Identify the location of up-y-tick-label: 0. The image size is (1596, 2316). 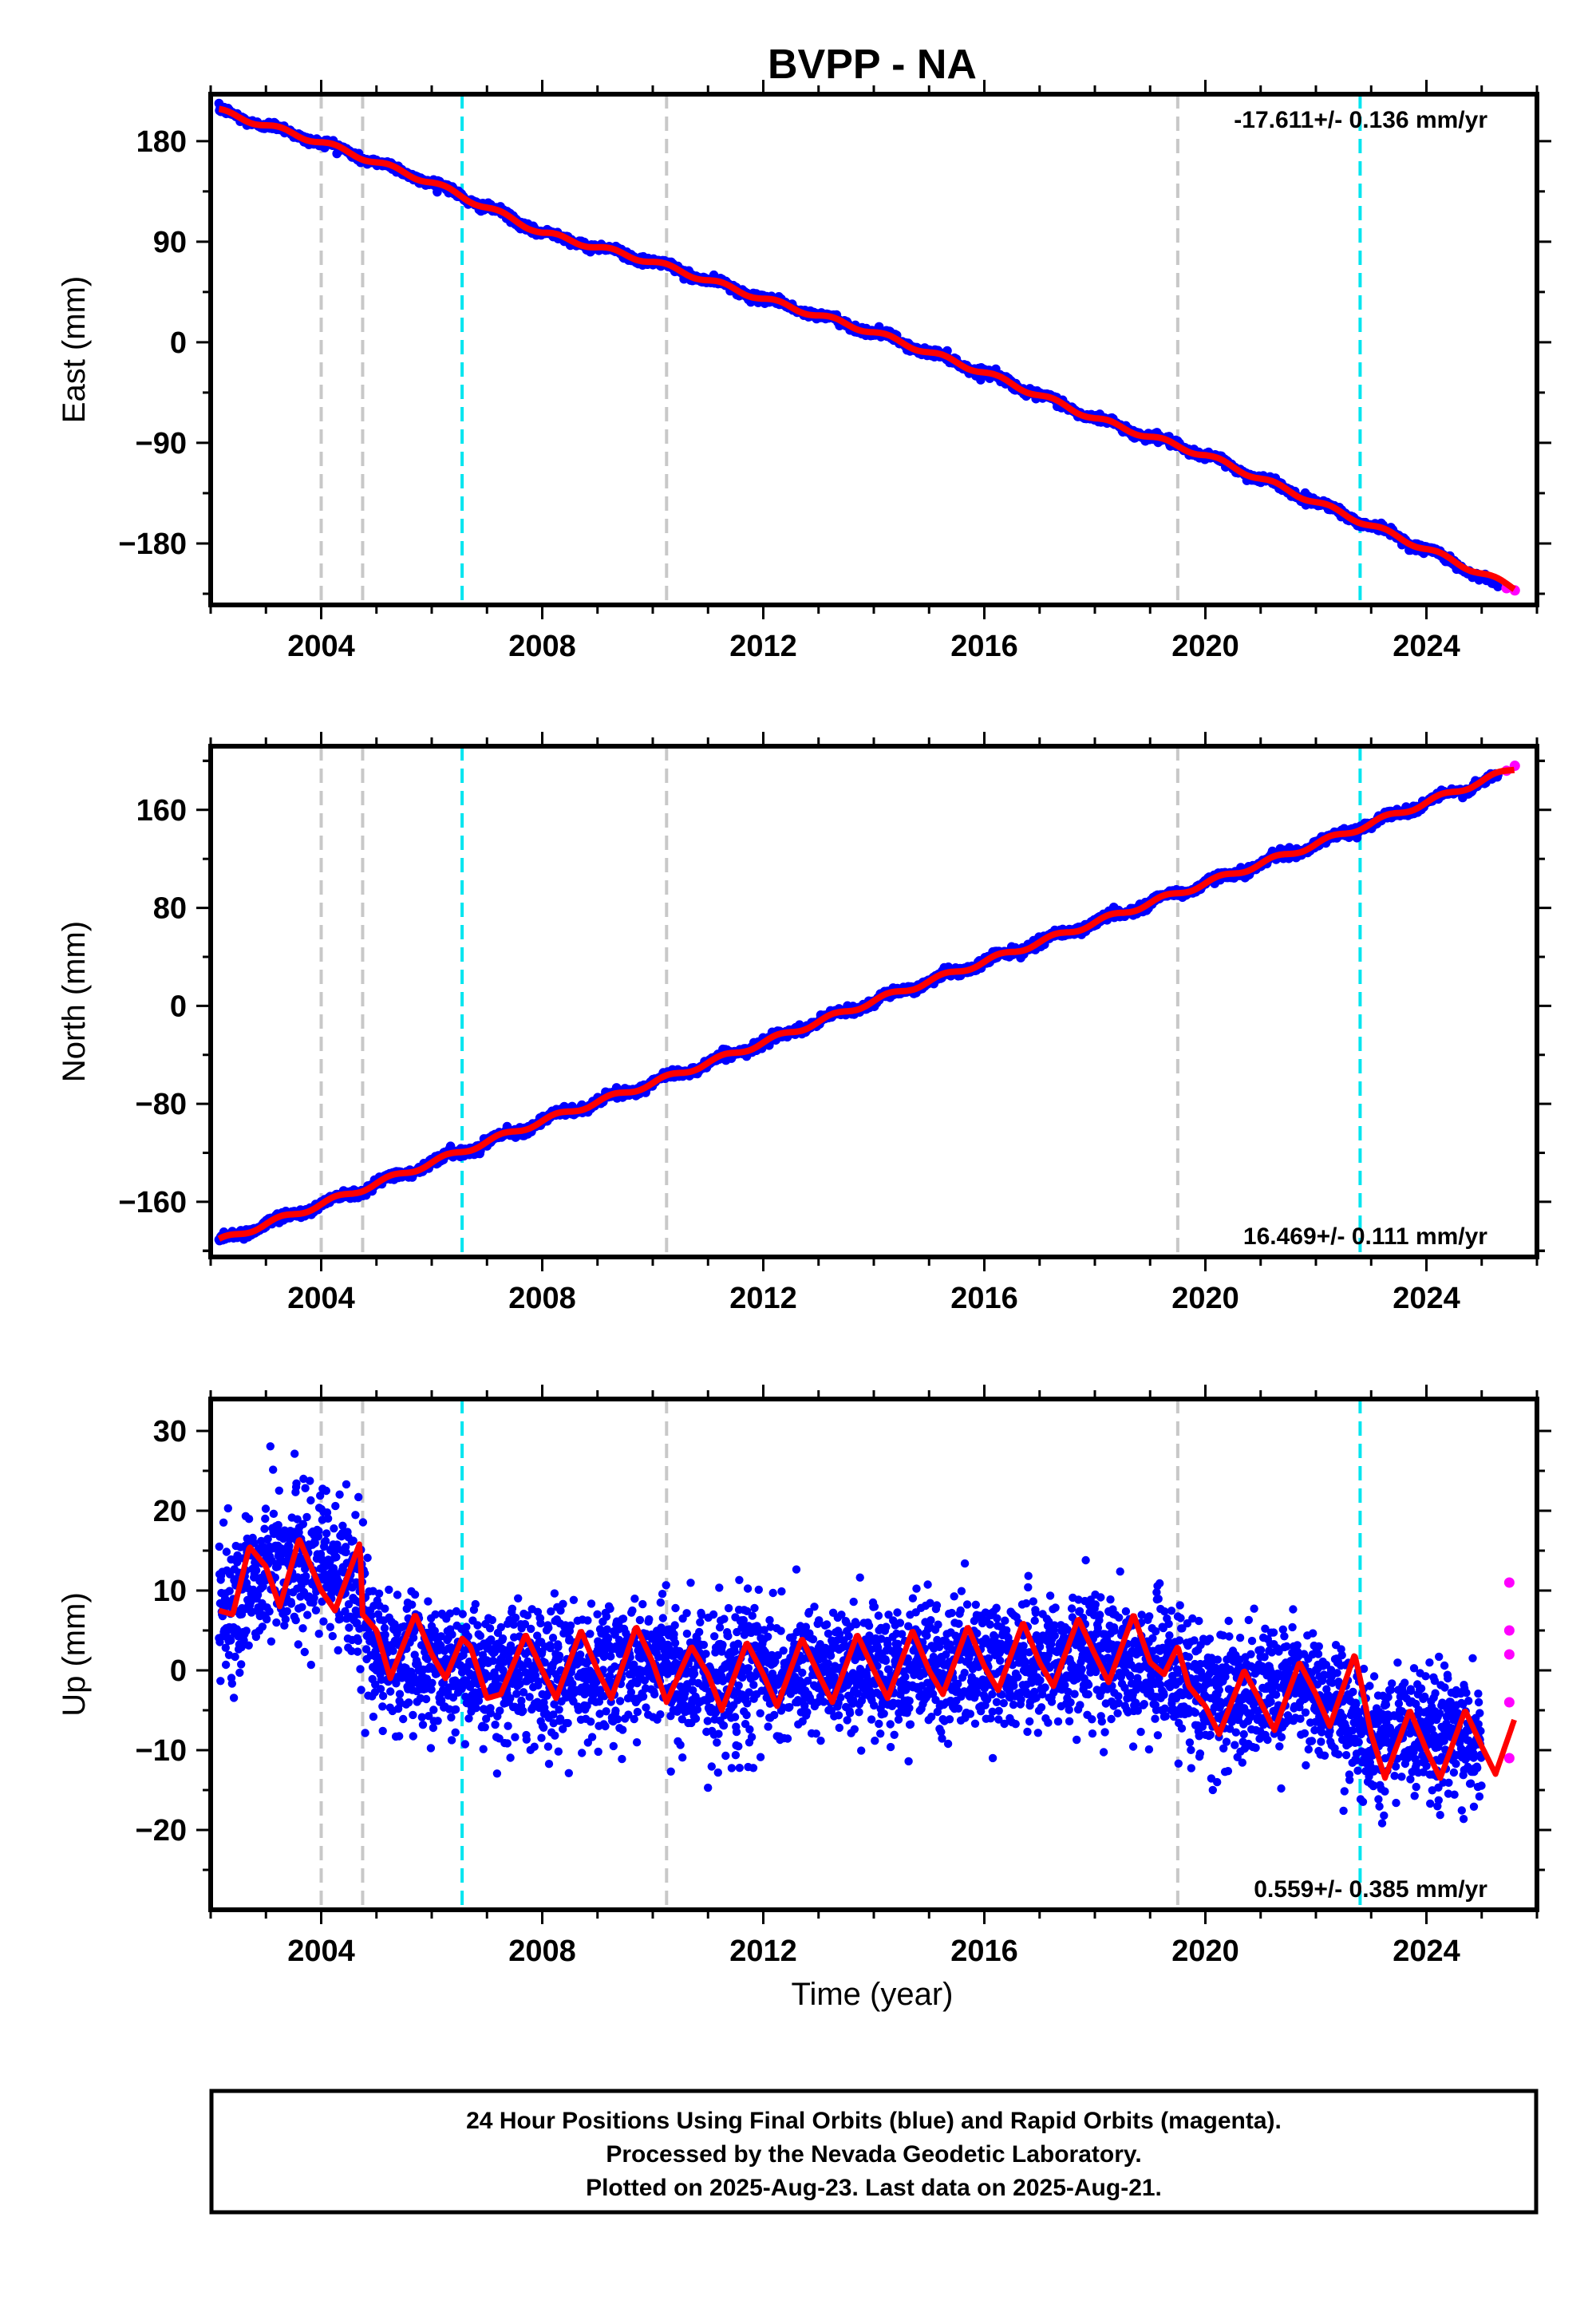
(178, 1671).